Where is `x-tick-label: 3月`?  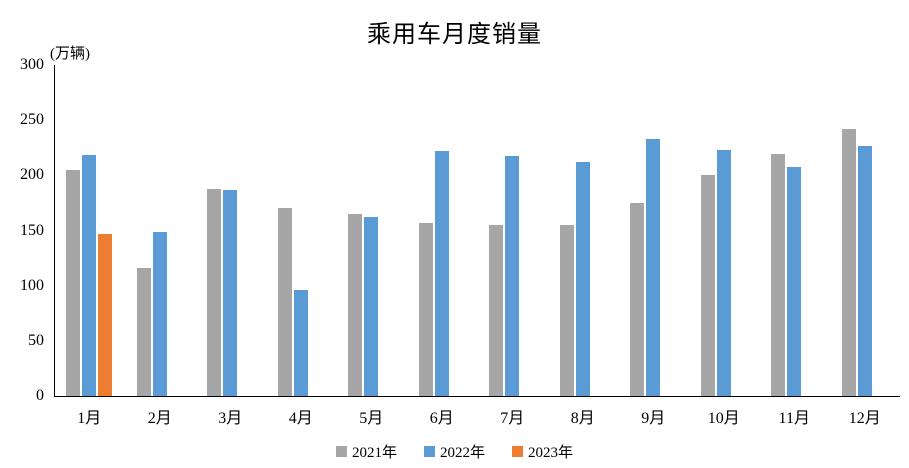
x-tick-label: 3月 is located at coordinates (230, 418).